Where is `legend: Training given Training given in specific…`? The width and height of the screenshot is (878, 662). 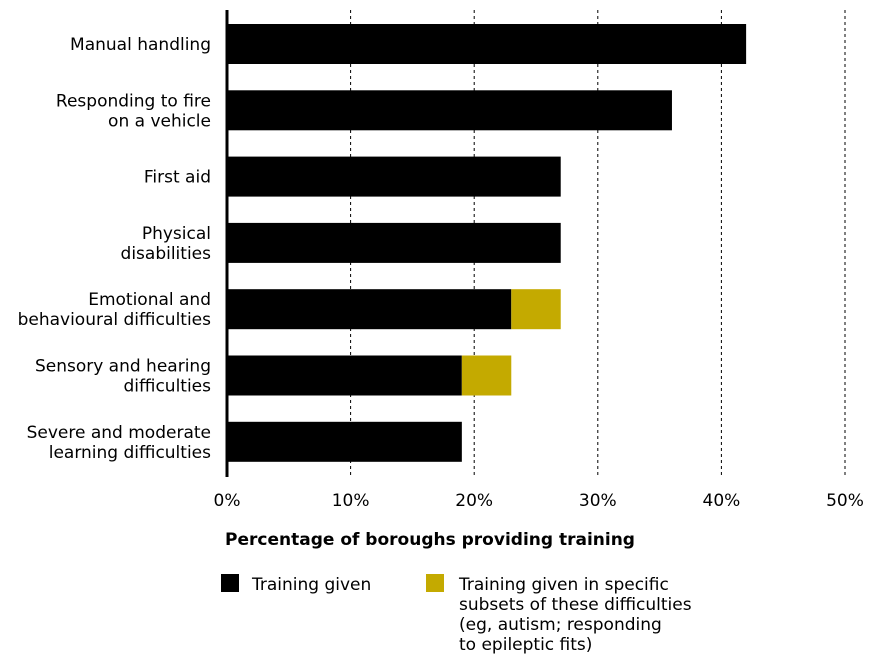 legend: Training given Training given in specific… is located at coordinates (456, 614).